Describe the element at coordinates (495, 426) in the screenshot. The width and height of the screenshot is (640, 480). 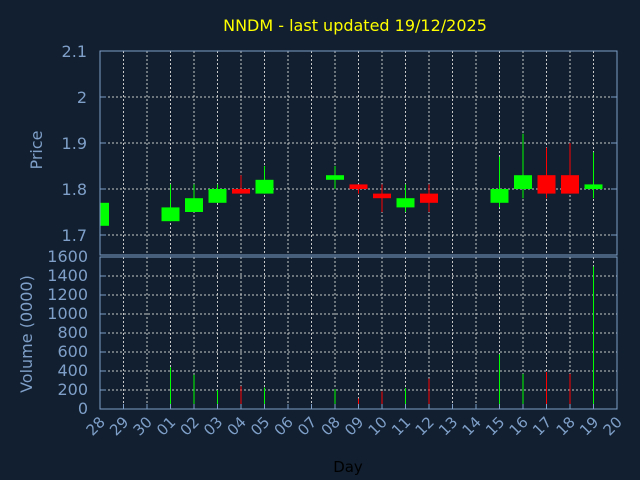
I see `x-tick-label: 15` at that location.